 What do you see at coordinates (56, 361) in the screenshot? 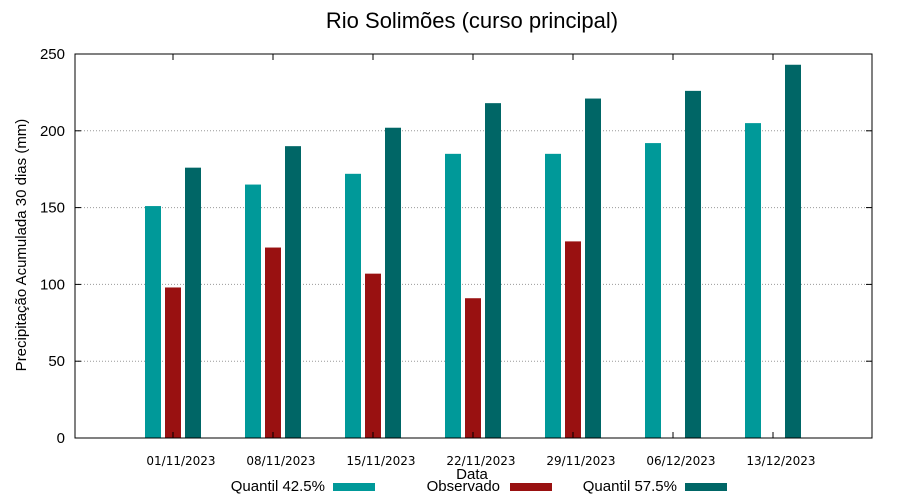
I see `y-tick-label: 50` at bounding box center [56, 361].